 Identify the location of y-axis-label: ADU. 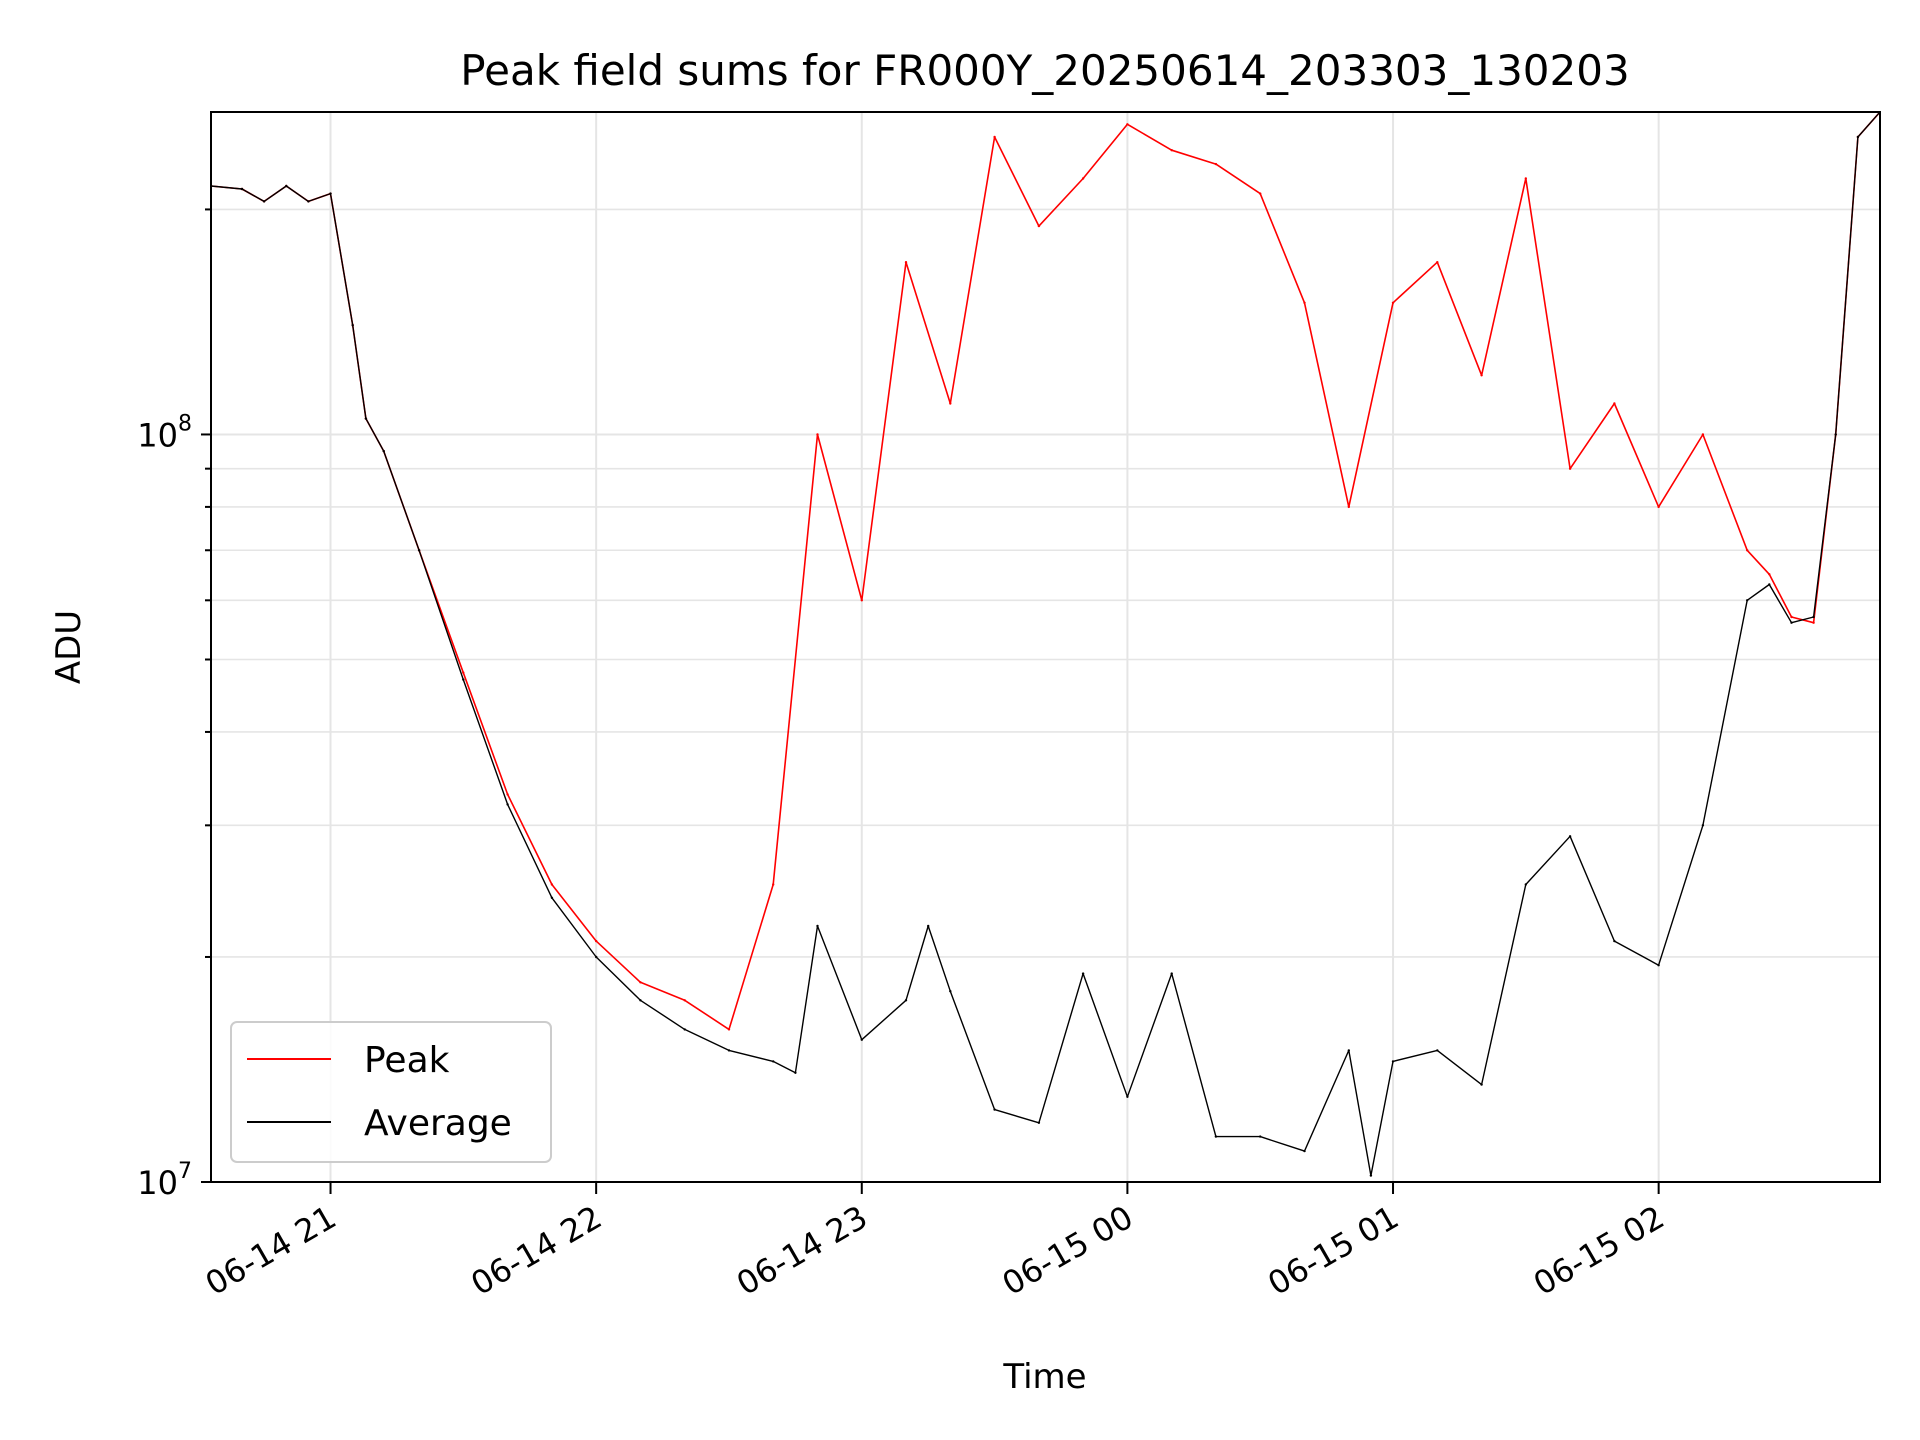
(69, 647).